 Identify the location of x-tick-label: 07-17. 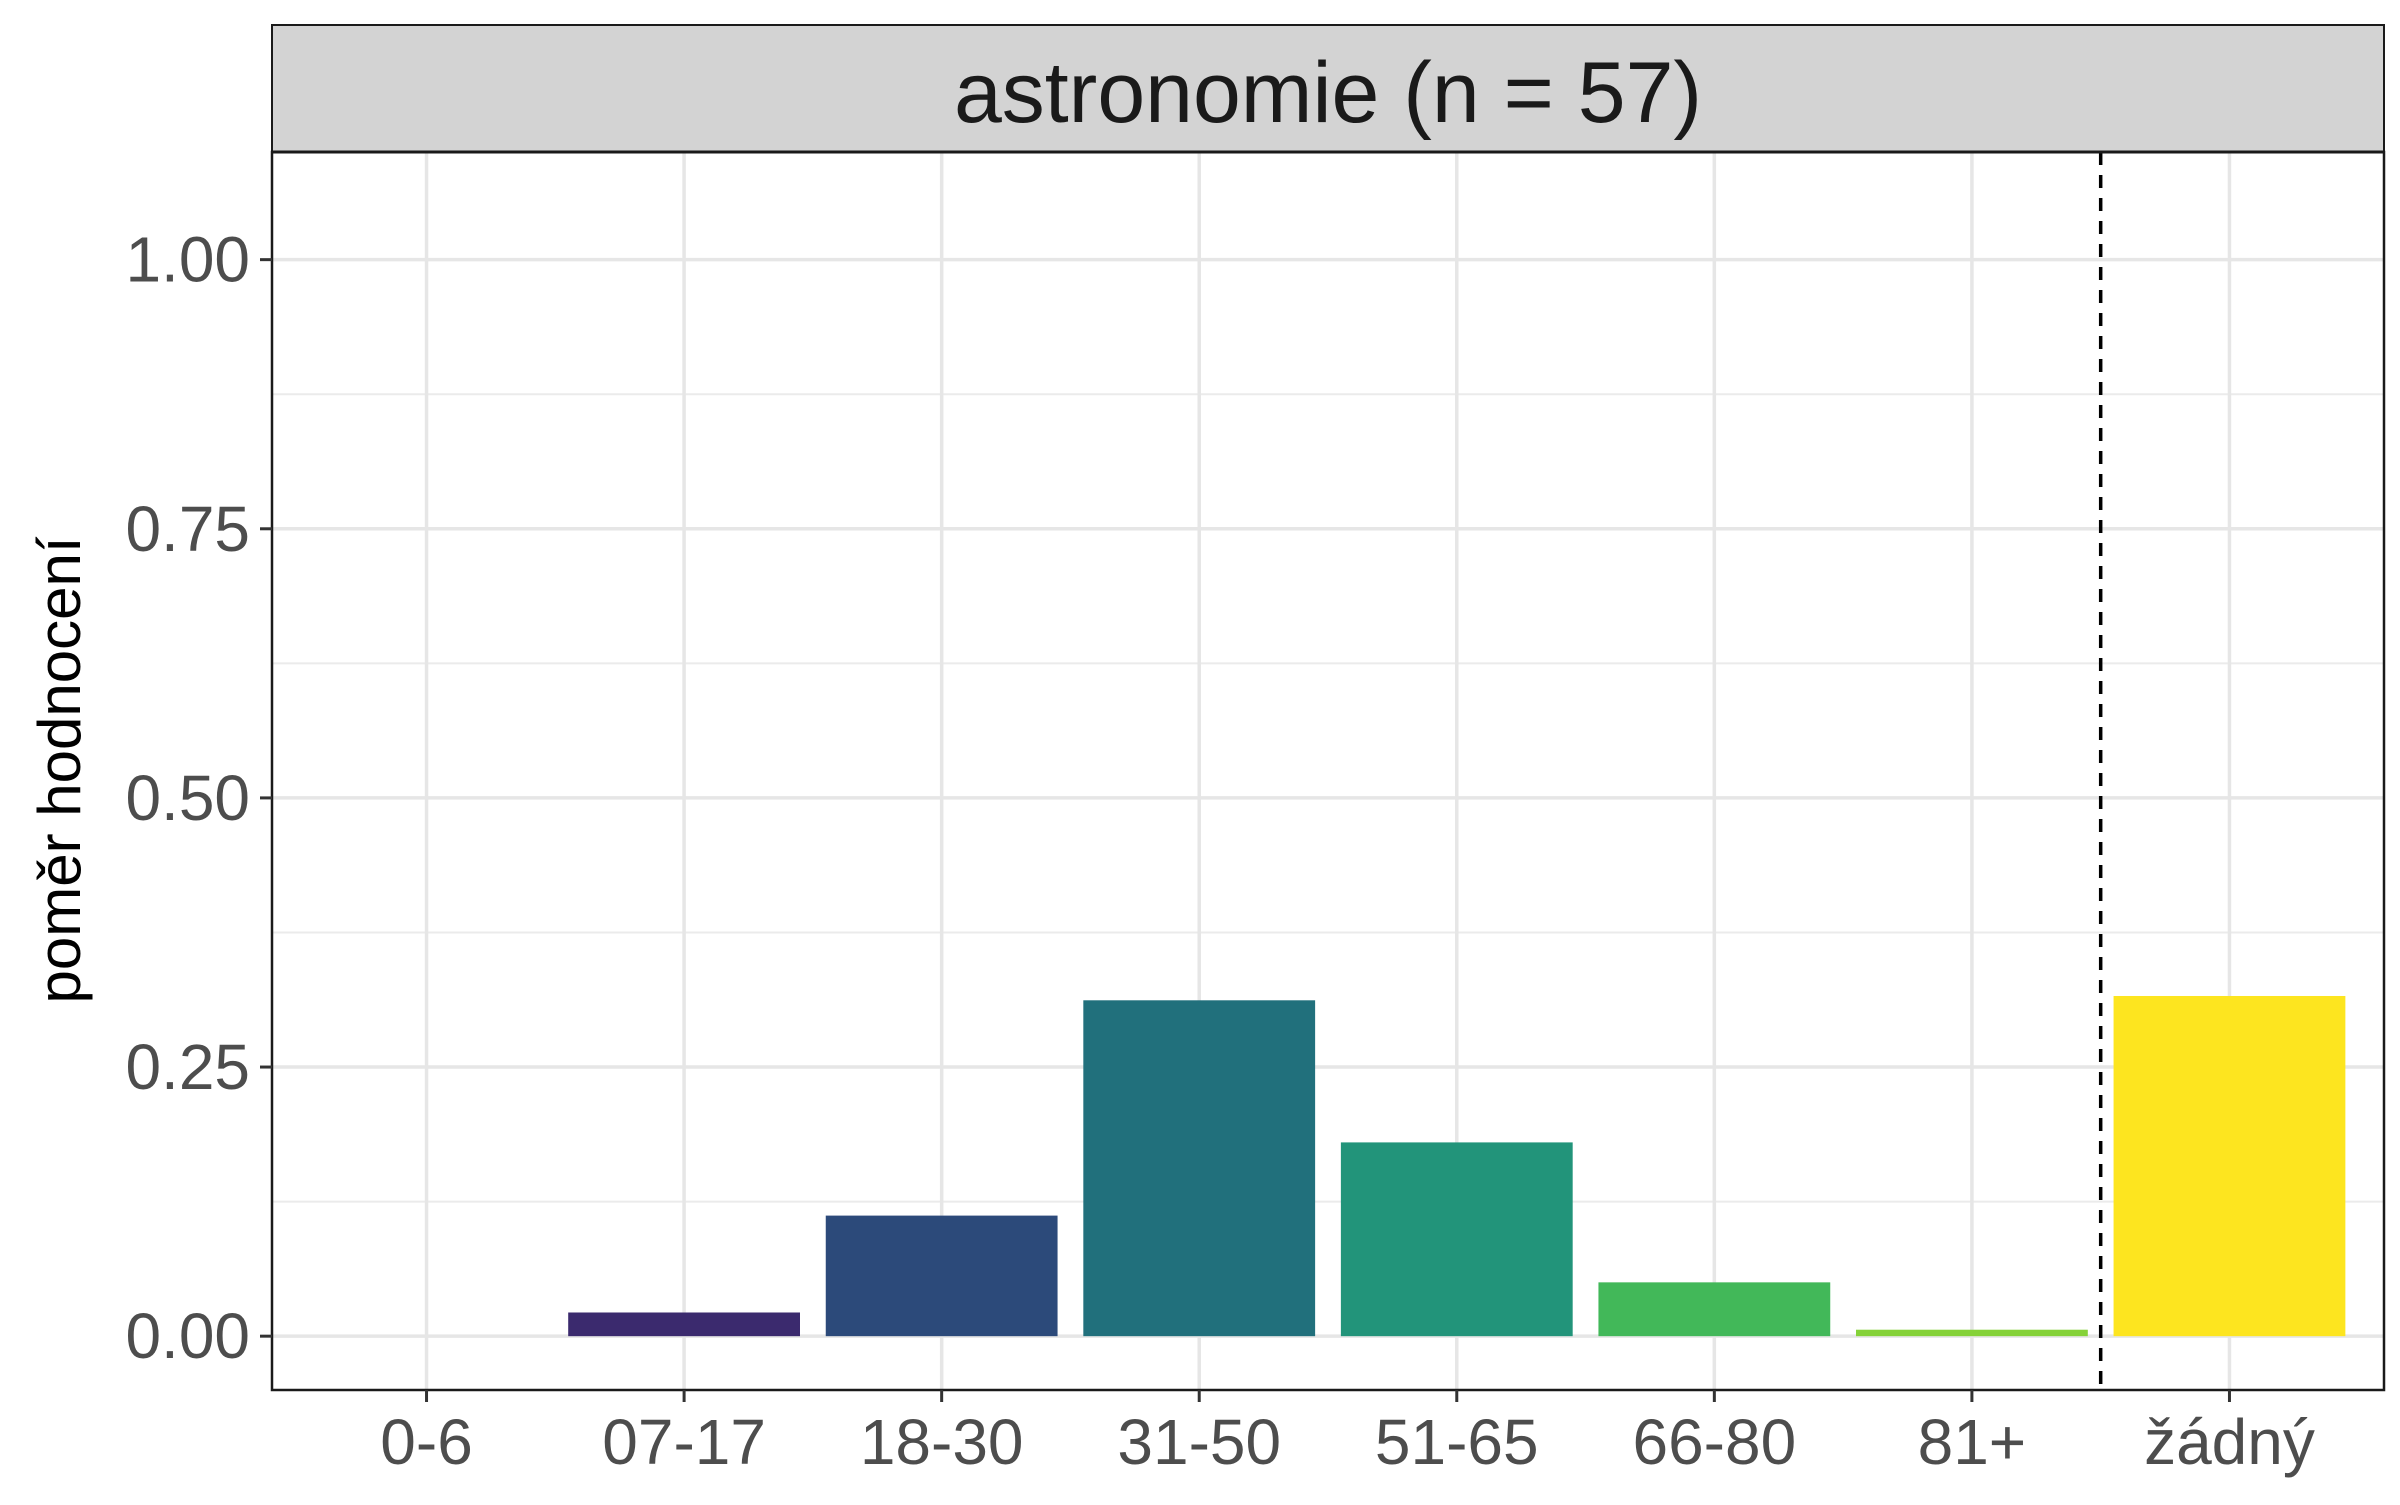
(684, 1442).